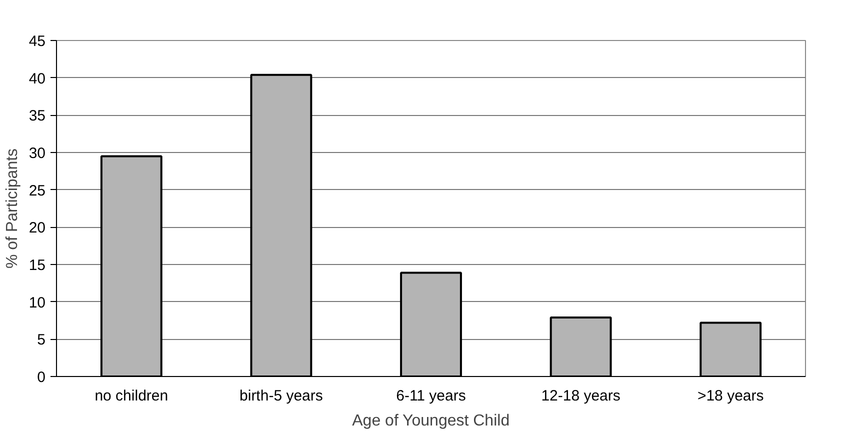  I want to click on x-tick-label: 6-11 years, so click(431, 396).